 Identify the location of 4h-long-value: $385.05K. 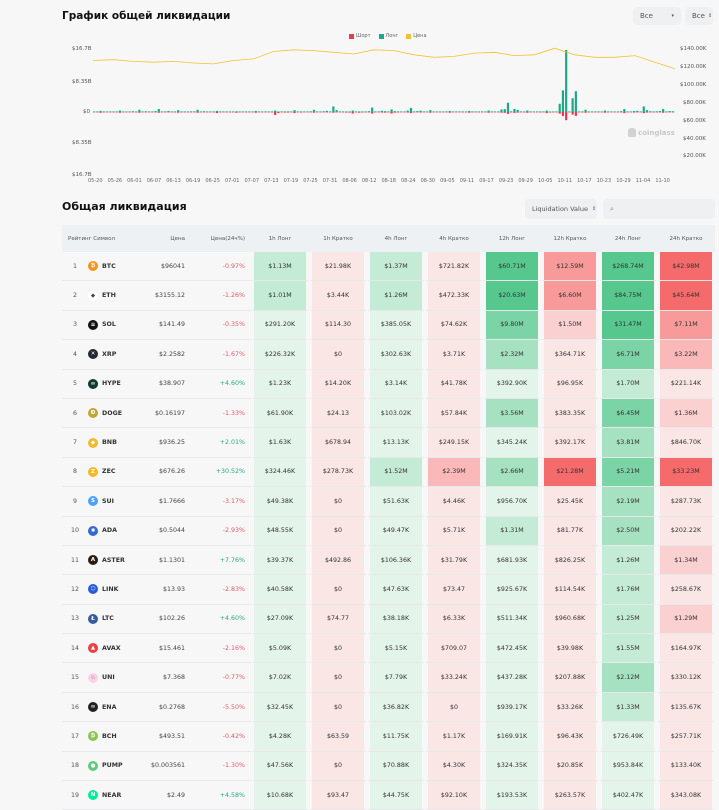
(396, 325).